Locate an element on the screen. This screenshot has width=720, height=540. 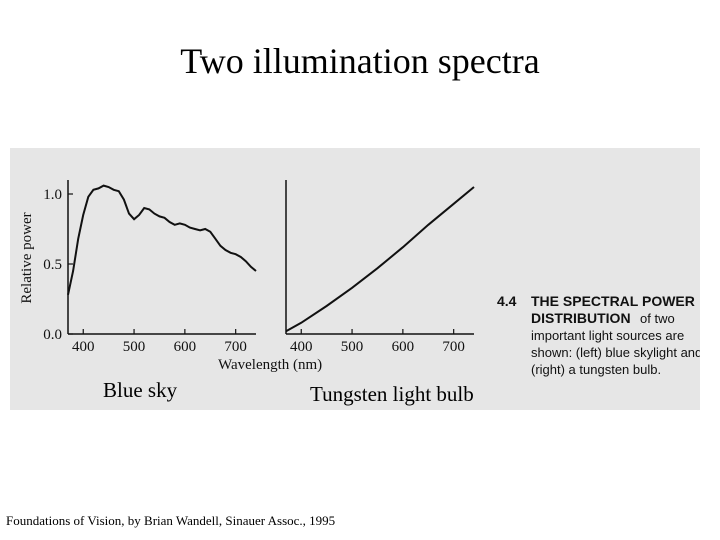
y-tick-label: 1.0 is located at coordinates (52, 195).